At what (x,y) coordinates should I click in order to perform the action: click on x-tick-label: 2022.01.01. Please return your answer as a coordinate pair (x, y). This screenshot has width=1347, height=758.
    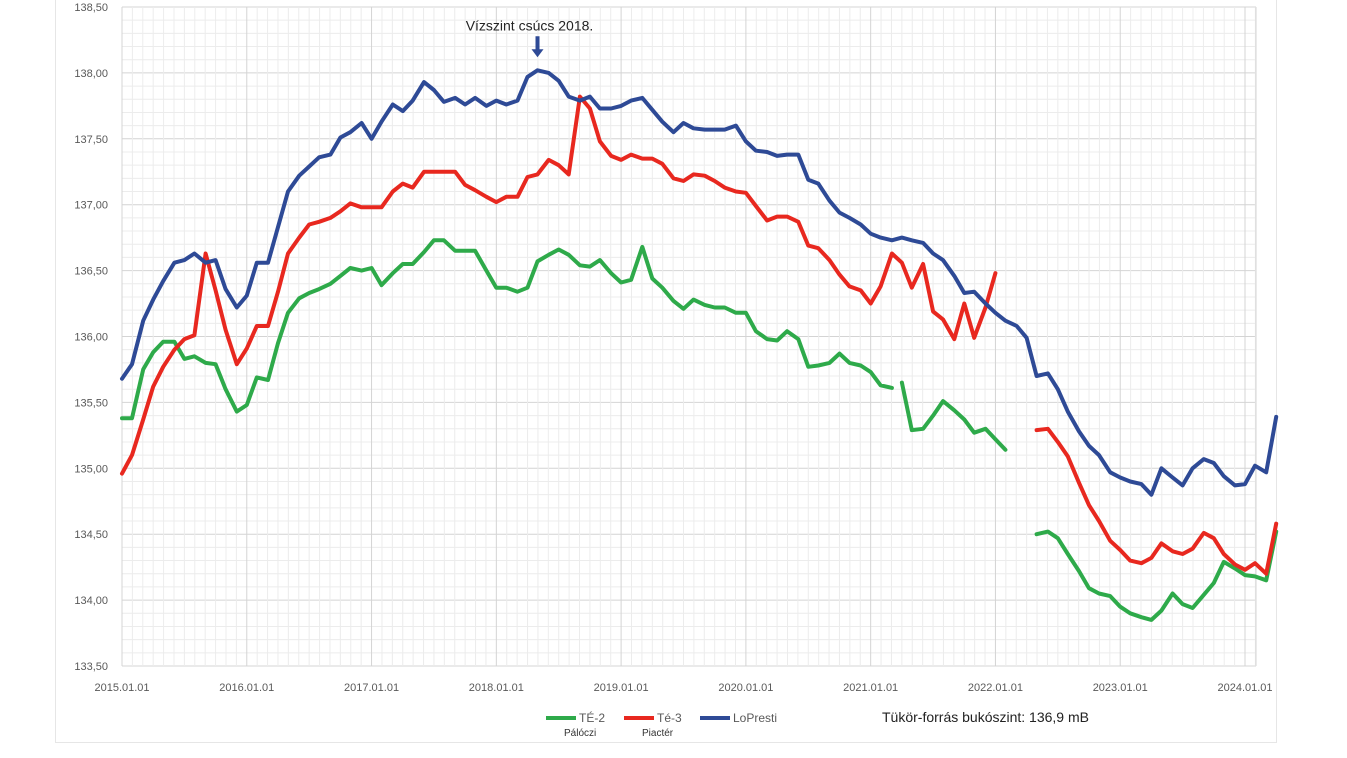
    Looking at the image, I should click on (995, 688).